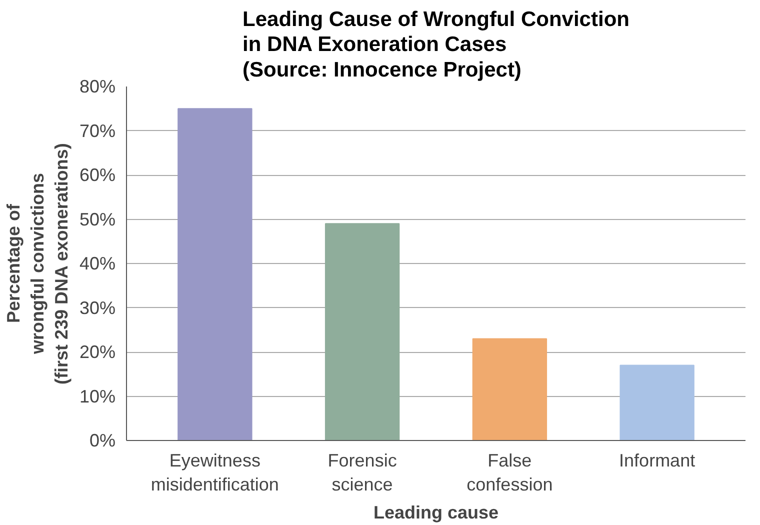 The height and width of the screenshot is (525, 760). I want to click on x-tick-label: Eyewitness misidentification, so click(214, 472).